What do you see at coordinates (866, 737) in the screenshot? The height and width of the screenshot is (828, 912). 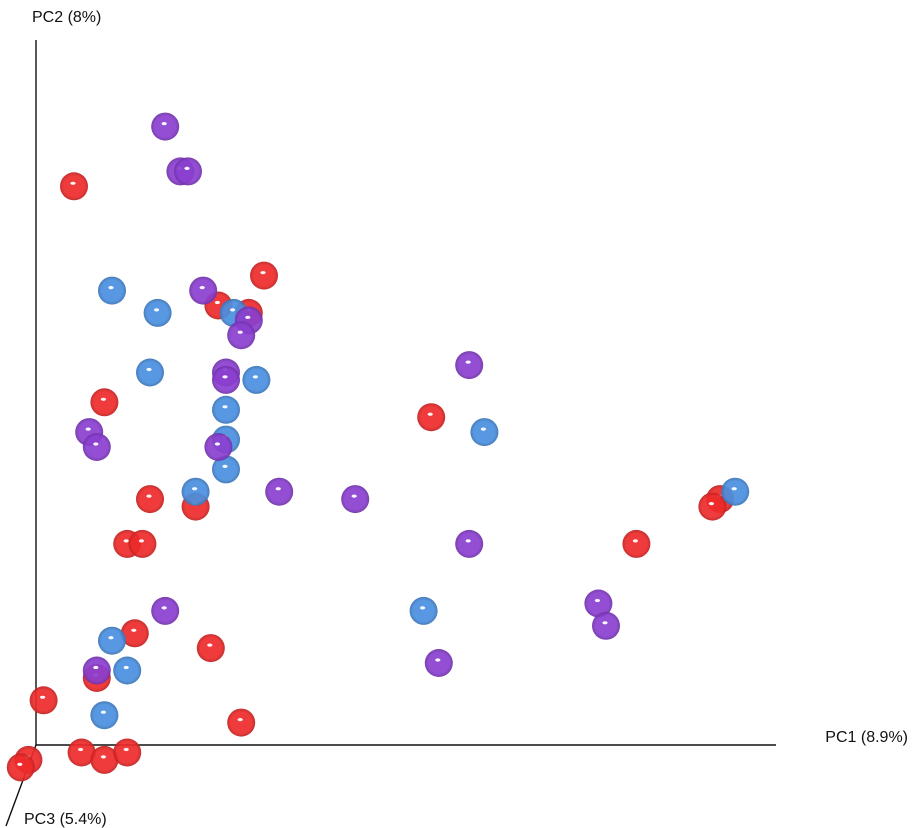 I see `pc1-axis-label: PC1 (8.9%)` at bounding box center [866, 737].